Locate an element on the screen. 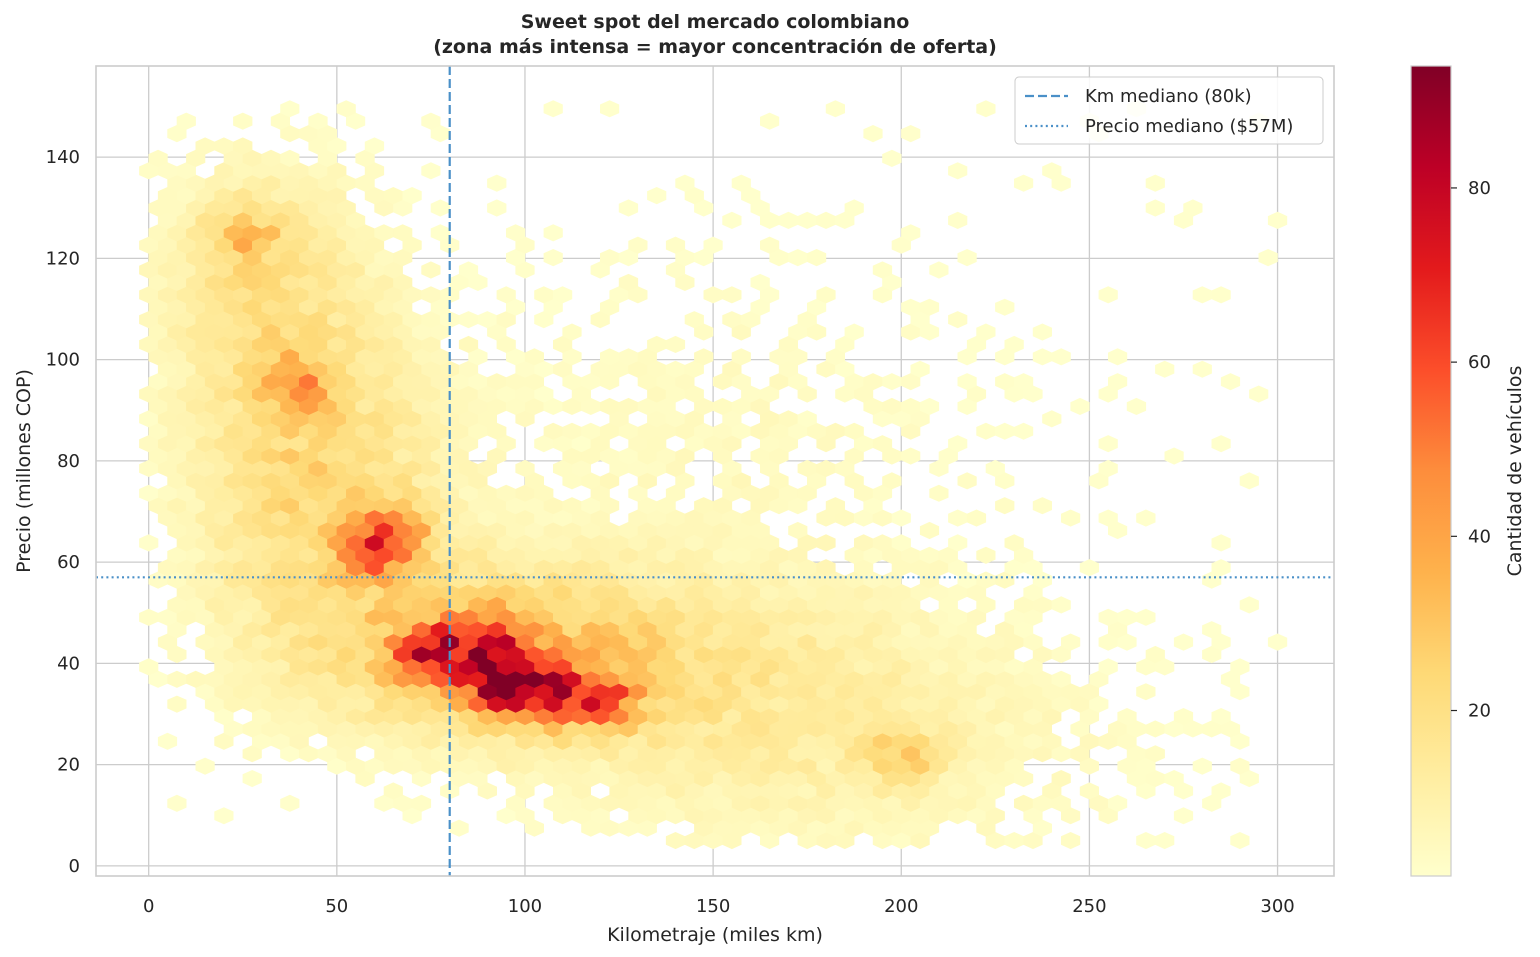  x-tick-label: 0 is located at coordinates (148, 906).